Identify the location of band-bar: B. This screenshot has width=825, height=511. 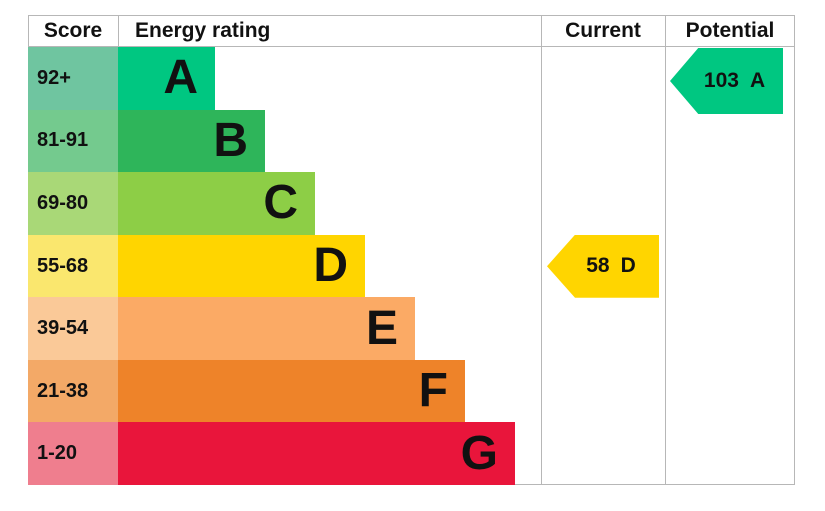
(191, 141).